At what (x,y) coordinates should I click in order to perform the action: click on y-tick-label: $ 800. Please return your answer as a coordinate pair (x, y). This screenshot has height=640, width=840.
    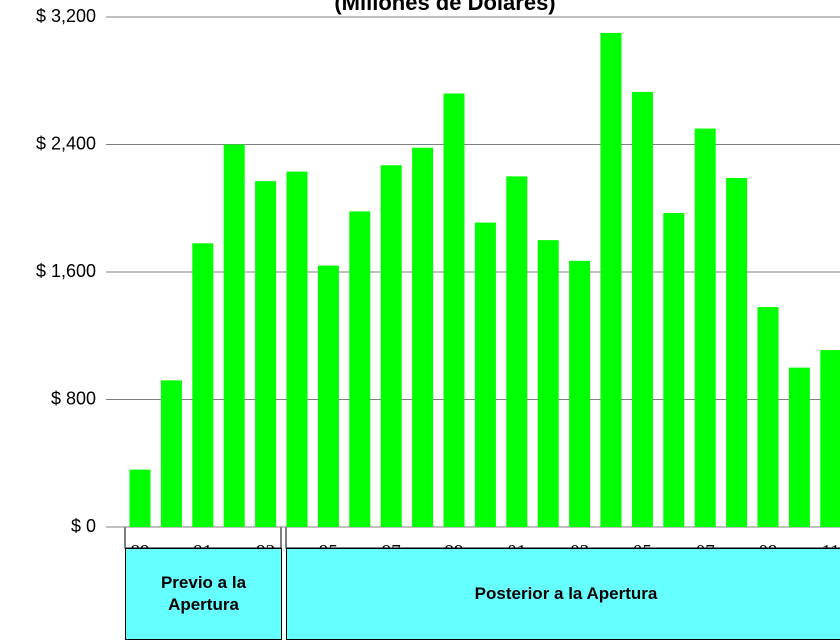
    Looking at the image, I should click on (73, 398).